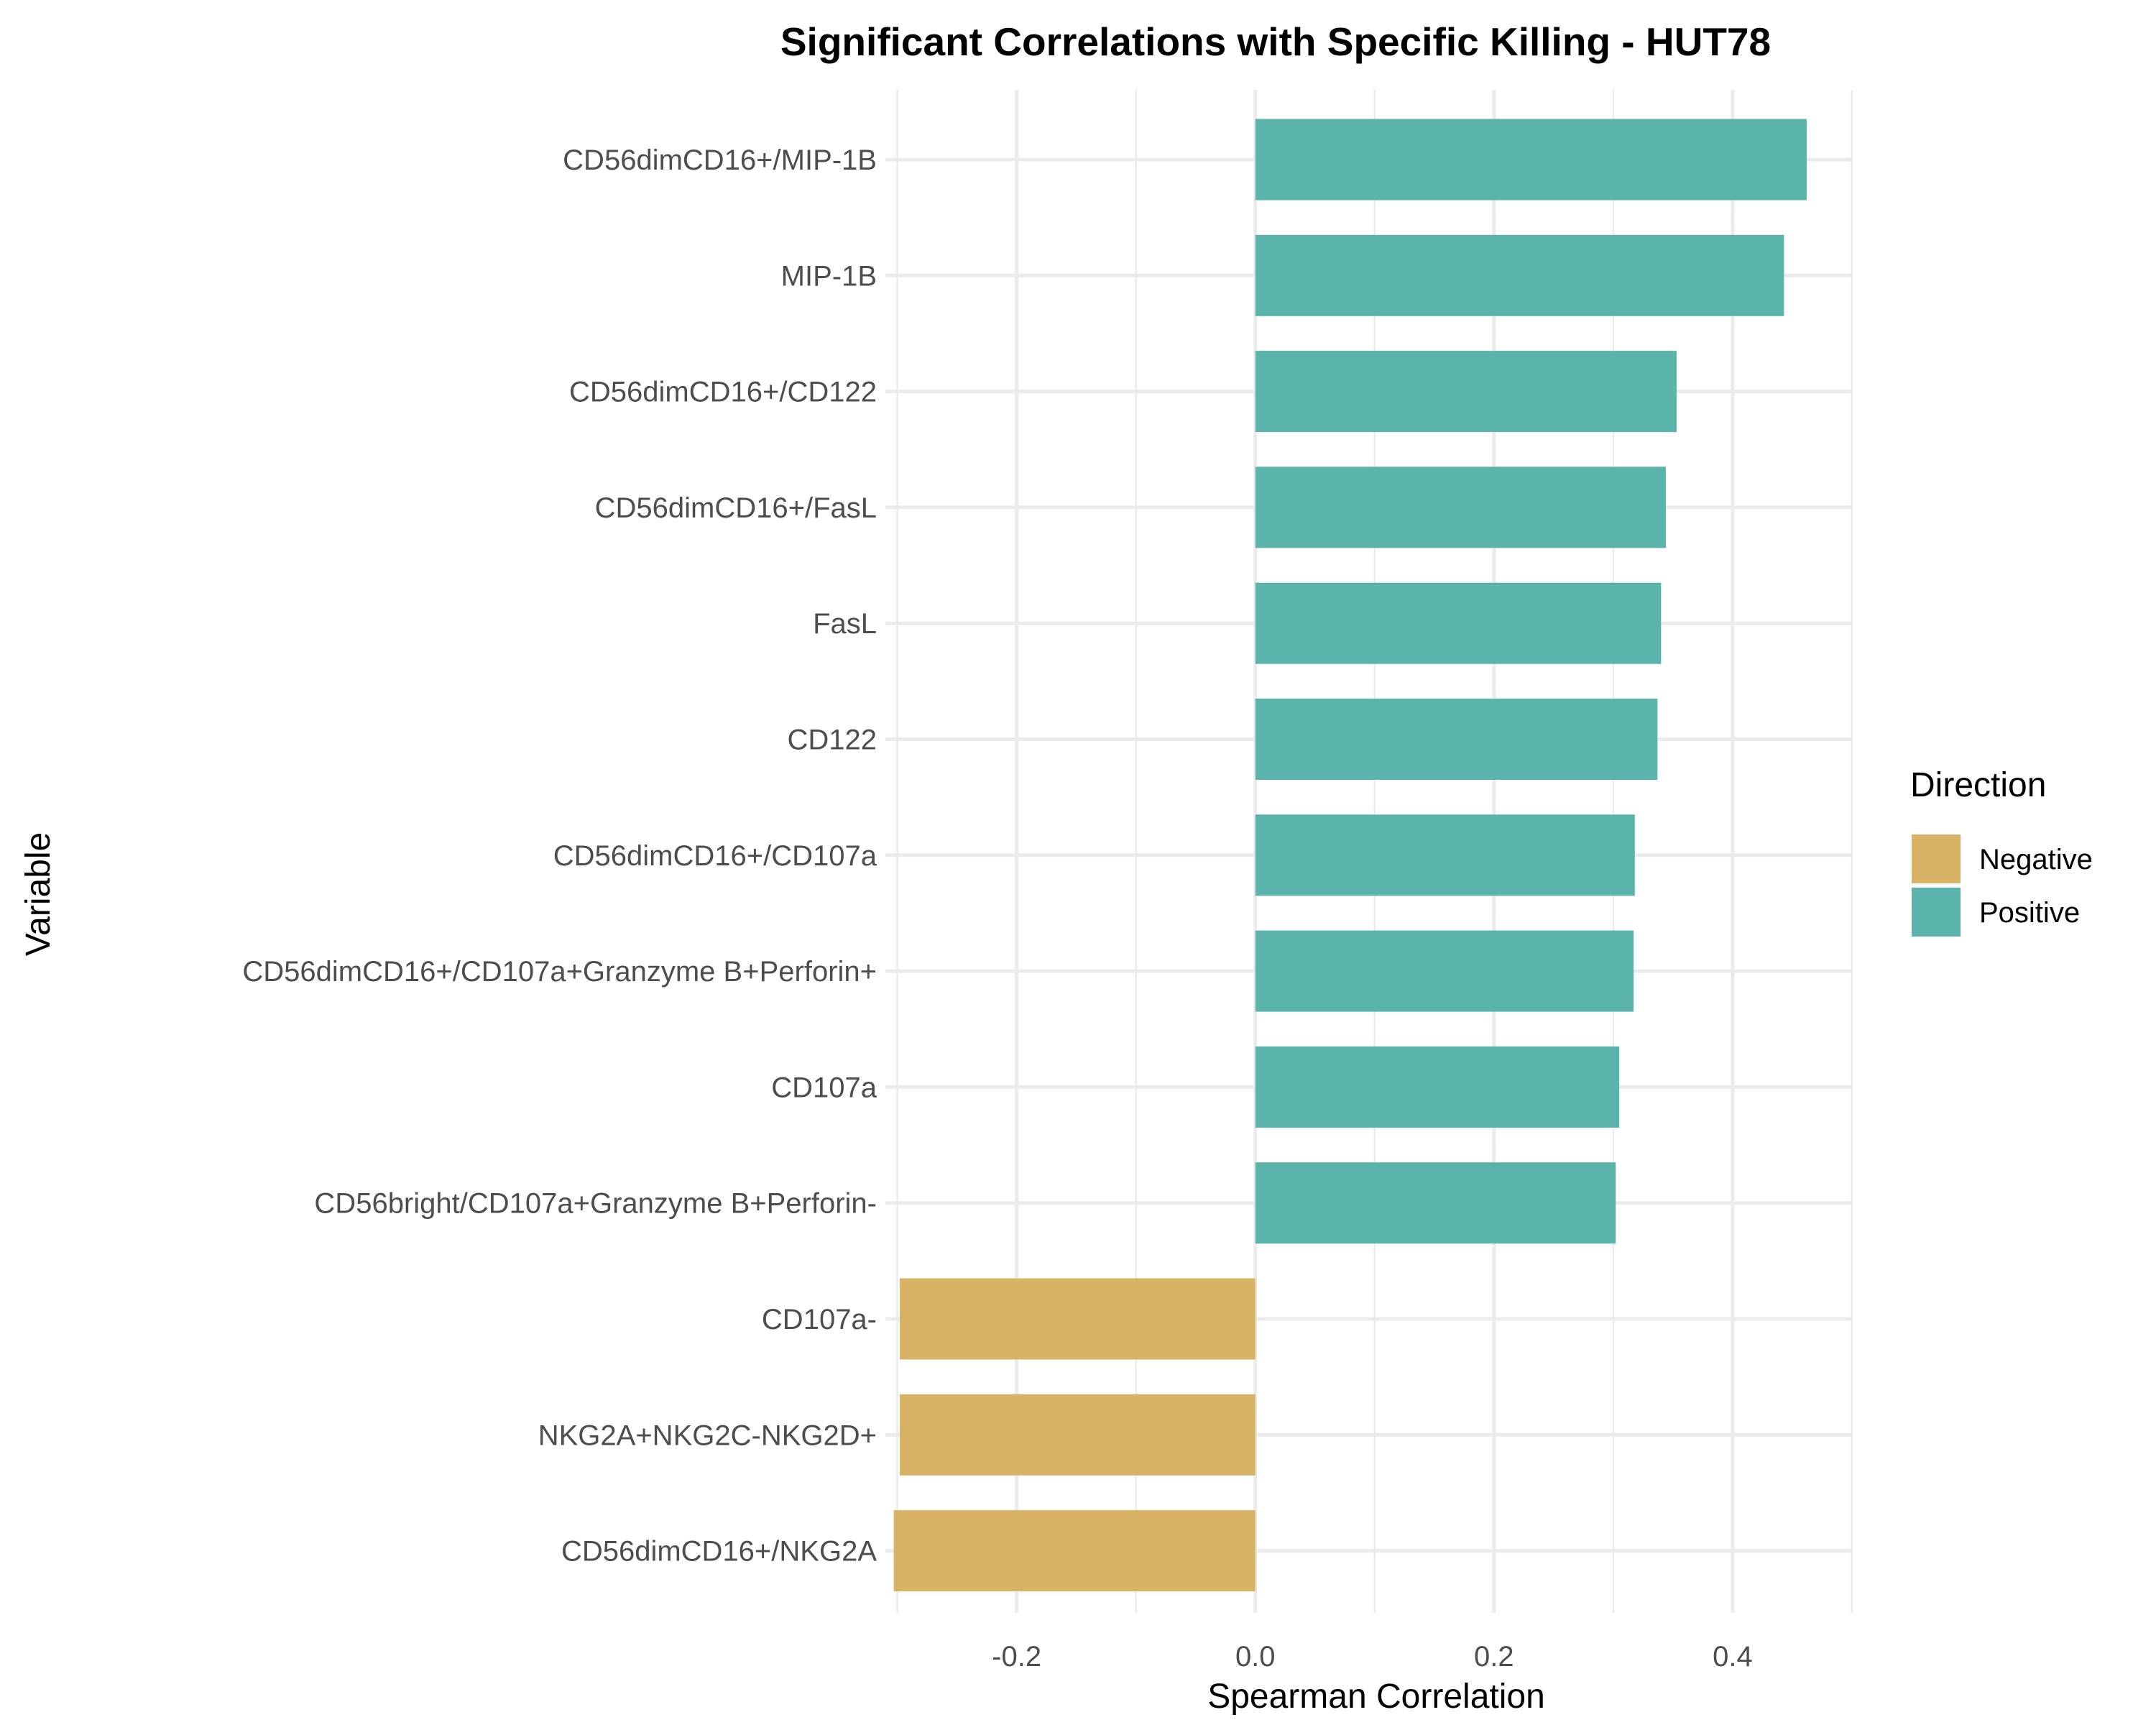 Image resolution: width=2156 pixels, height=1725 pixels. I want to click on x-tick-label: 0.4, so click(1733, 1657).